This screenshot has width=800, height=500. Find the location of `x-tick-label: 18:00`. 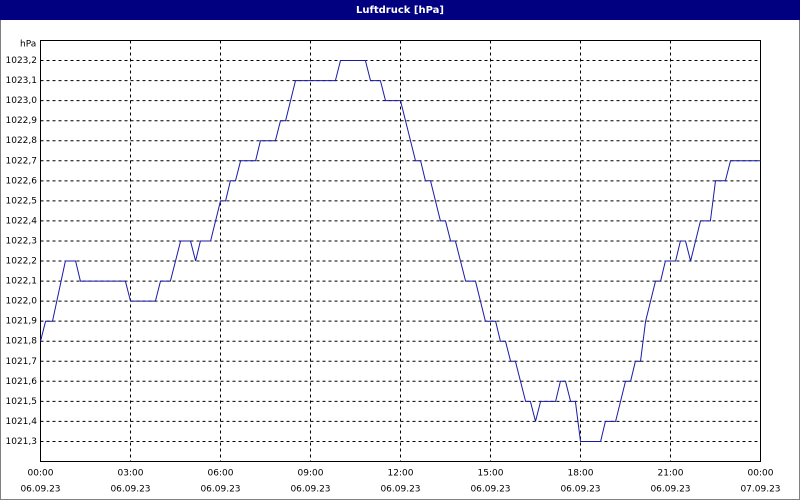

x-tick-label: 18:00 is located at coordinates (581, 474).